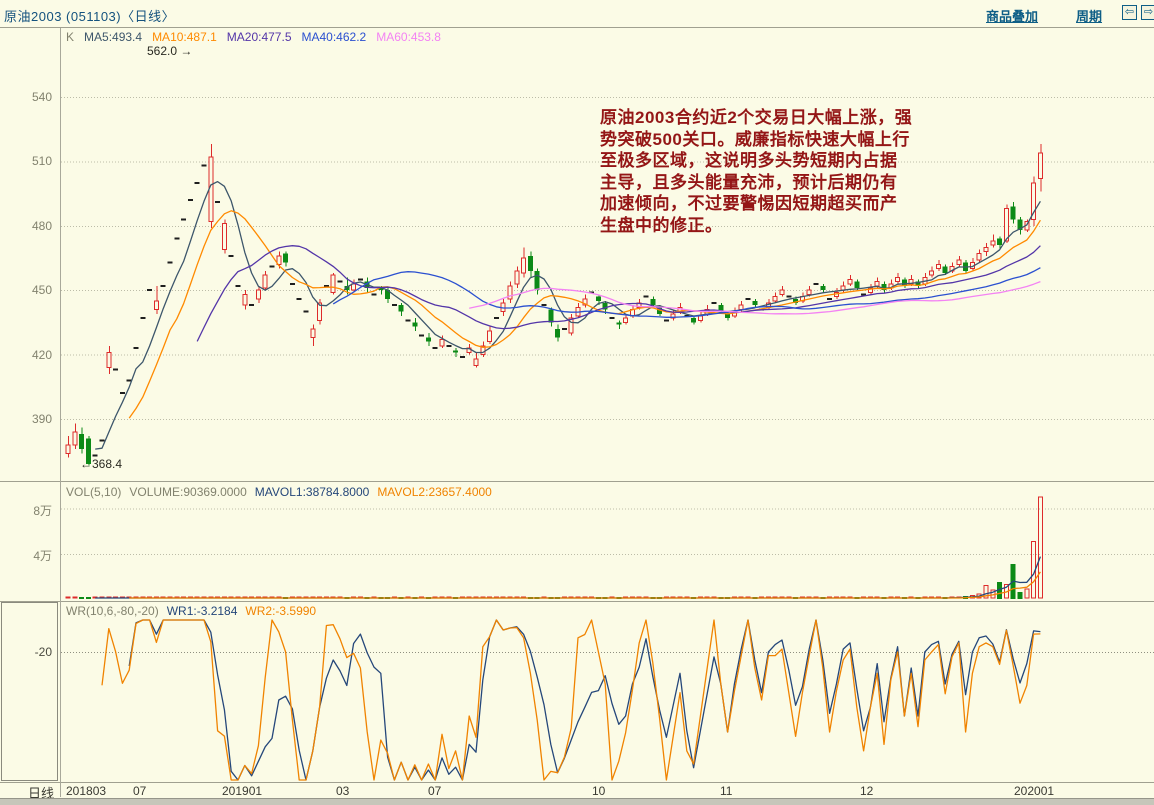  What do you see at coordinates (60, 412) in the screenshot?
I see `axis-vertical-line` at bounding box center [60, 412].